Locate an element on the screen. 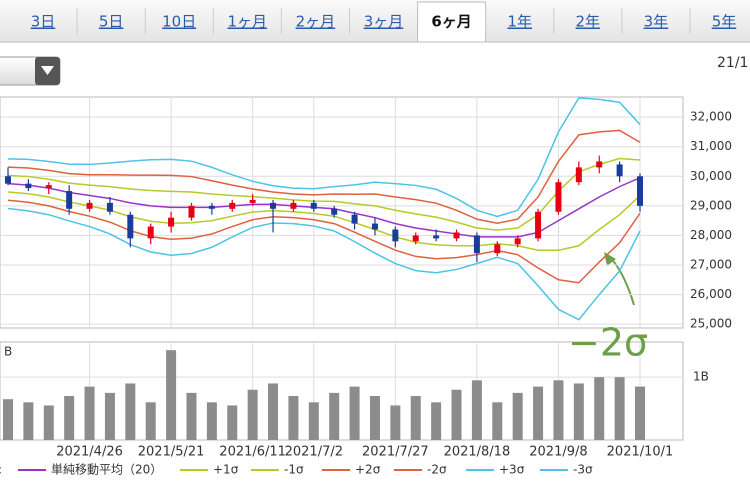 The height and width of the screenshot is (499, 750). x-tick-label: 2021/4/26 is located at coordinates (89, 452).